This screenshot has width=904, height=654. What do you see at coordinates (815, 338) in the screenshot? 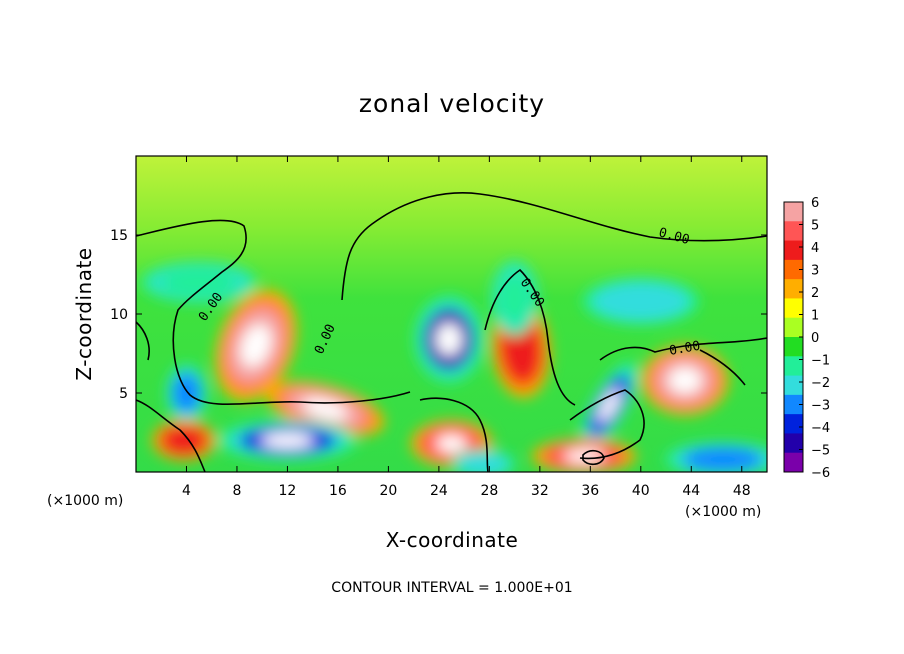
I see `colorbar-label: 0` at bounding box center [815, 338].